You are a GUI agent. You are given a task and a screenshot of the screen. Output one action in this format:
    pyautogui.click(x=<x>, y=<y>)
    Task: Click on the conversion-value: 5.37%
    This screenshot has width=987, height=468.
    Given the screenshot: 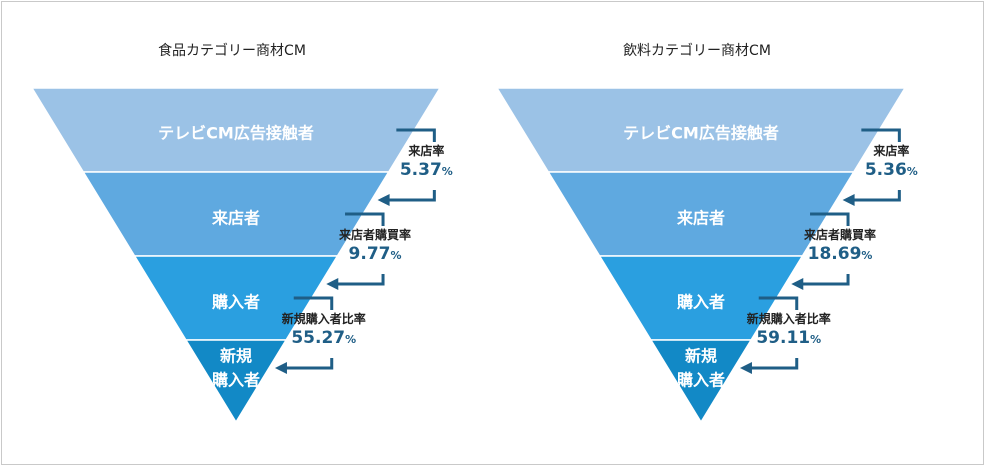 What is the action you would take?
    pyautogui.click(x=426, y=170)
    